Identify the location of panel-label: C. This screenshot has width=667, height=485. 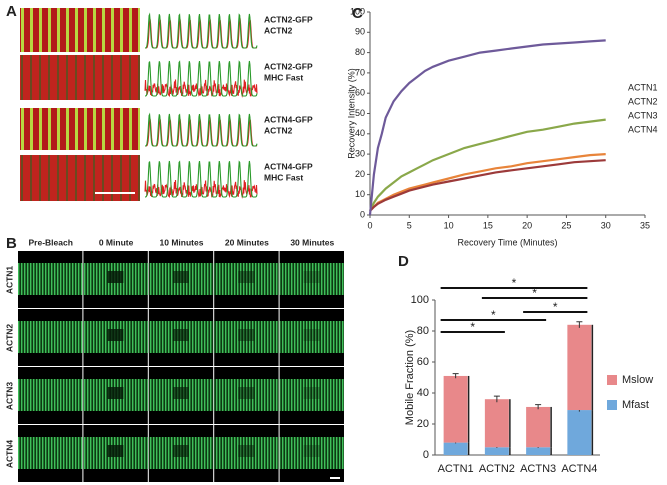
(357, 13).